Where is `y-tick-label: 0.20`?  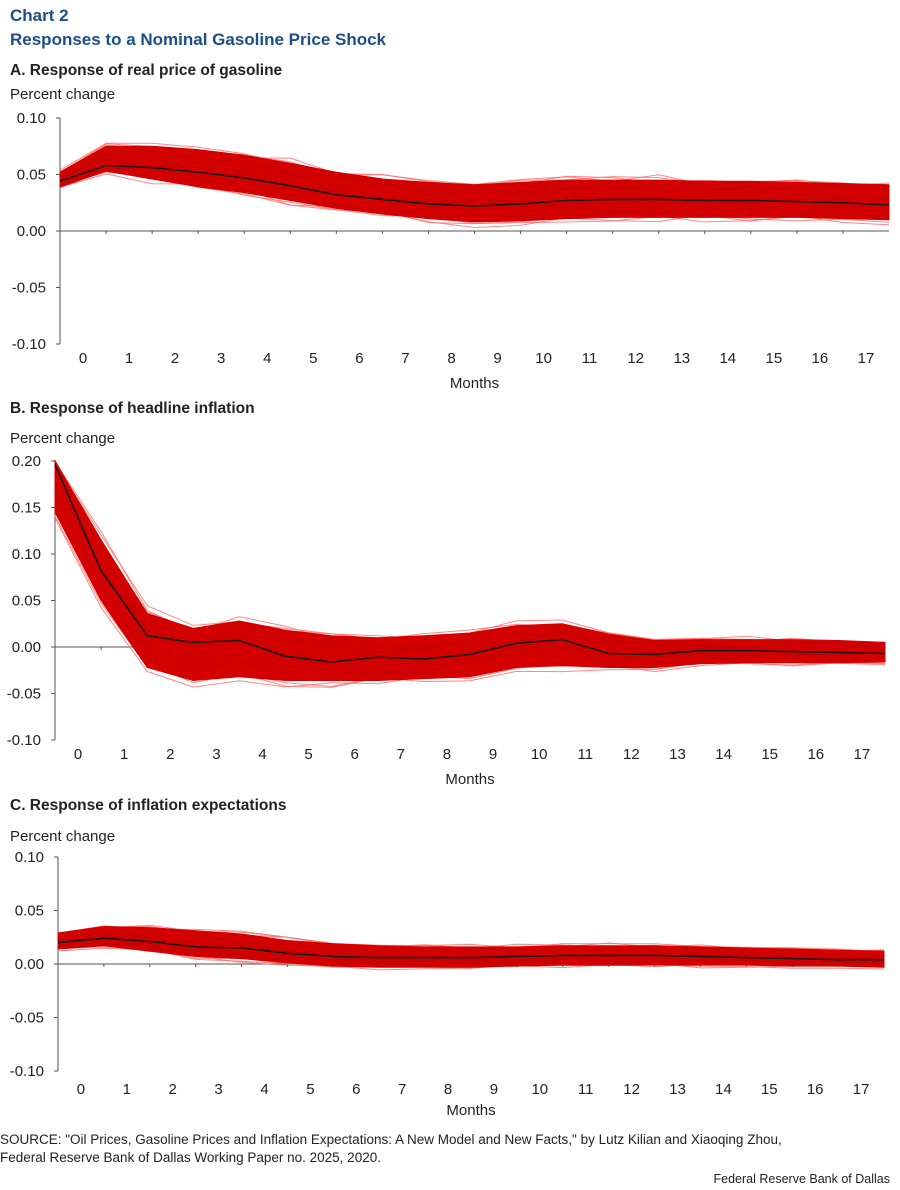
y-tick-label: 0.20 is located at coordinates (26, 461).